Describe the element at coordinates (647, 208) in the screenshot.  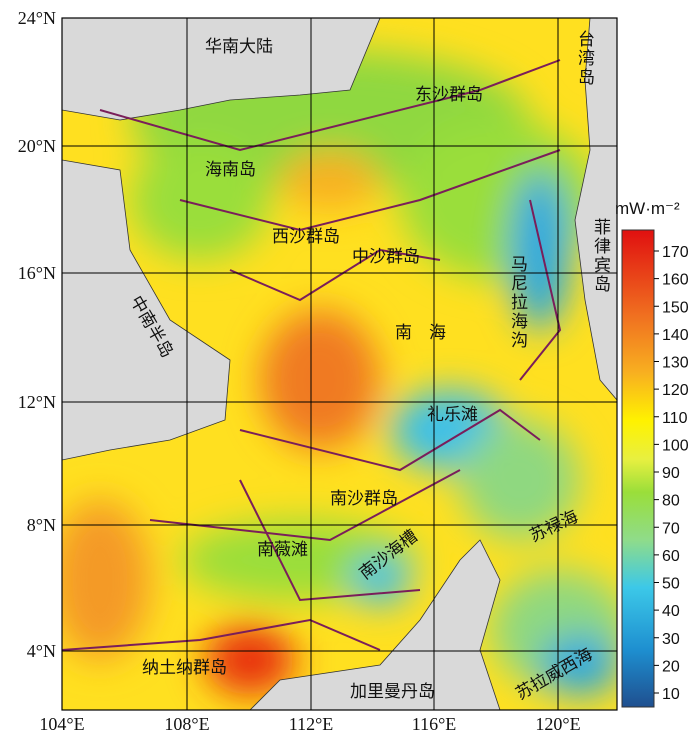
I see `colorbar-unit: mW·m⁻²` at that location.